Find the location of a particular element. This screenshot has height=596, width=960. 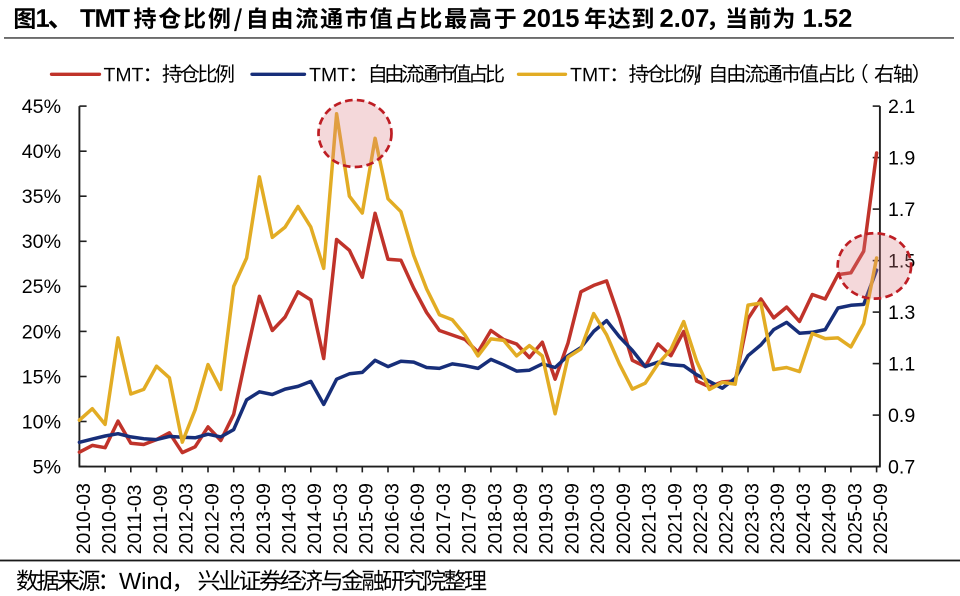

svg-text: 0.9 is located at coordinates (901, 416).